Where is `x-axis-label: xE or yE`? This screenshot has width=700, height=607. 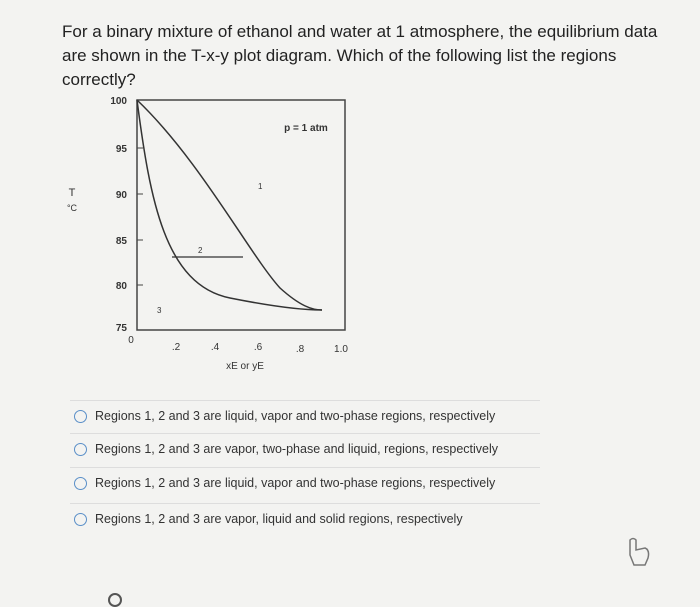 x-axis-label: xE or yE is located at coordinates (245, 366).